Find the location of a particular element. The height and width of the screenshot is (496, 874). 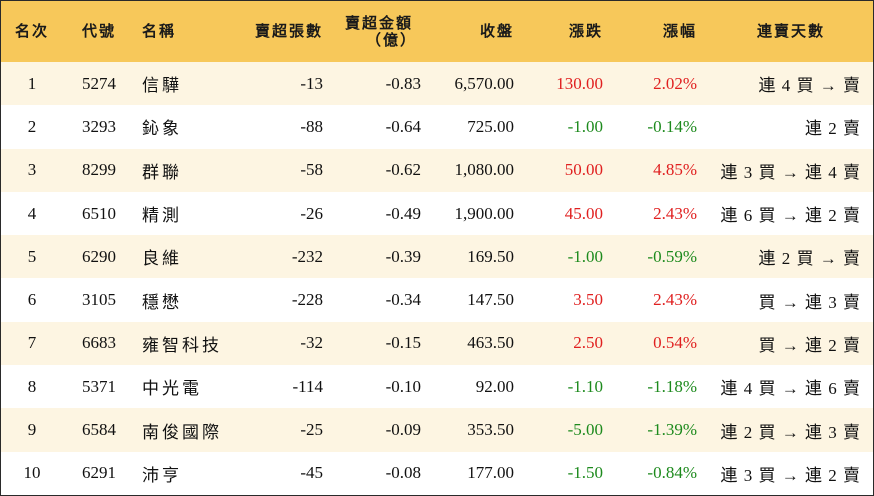

cell-sell-lots: -228 is located at coordinates (307, 300).